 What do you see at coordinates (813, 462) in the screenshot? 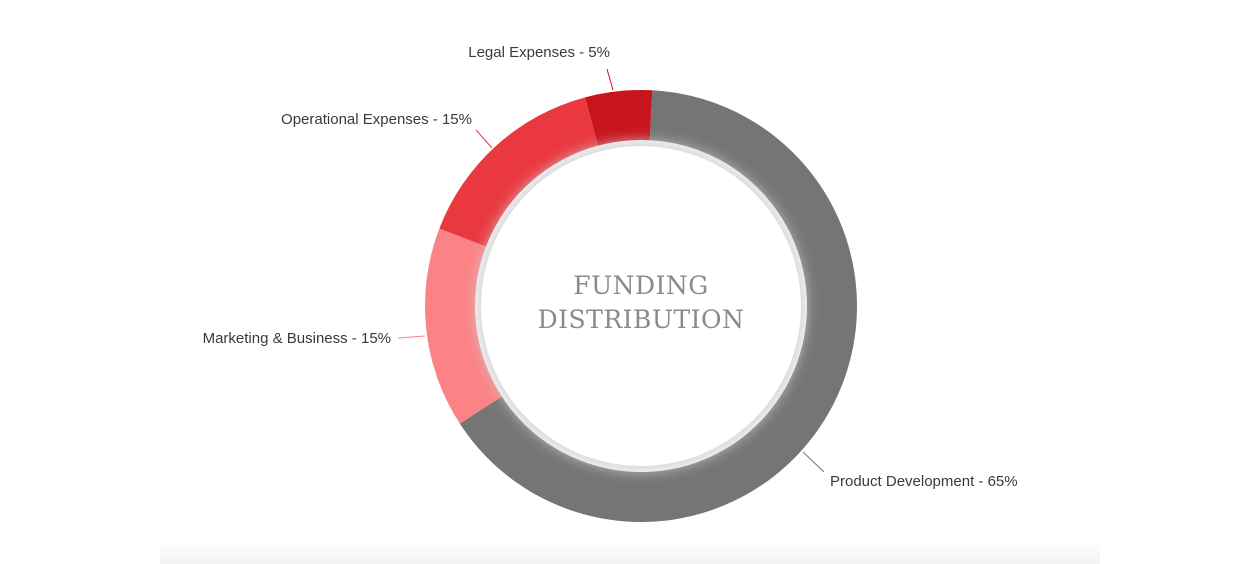
I see `leader-line-product-development` at bounding box center [813, 462].